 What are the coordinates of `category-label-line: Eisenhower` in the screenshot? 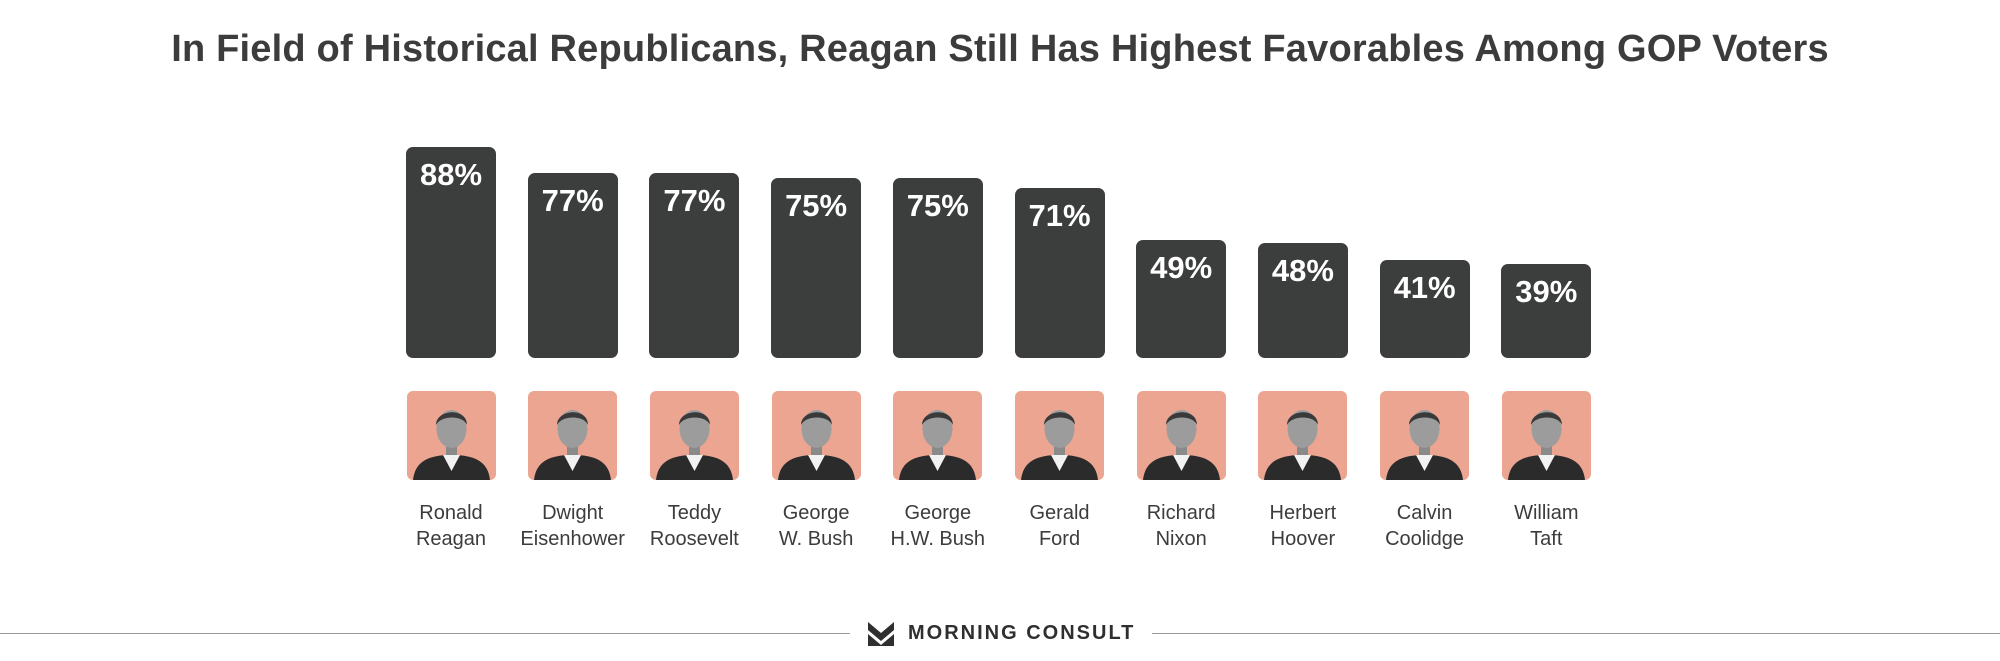 It's located at (572, 539).